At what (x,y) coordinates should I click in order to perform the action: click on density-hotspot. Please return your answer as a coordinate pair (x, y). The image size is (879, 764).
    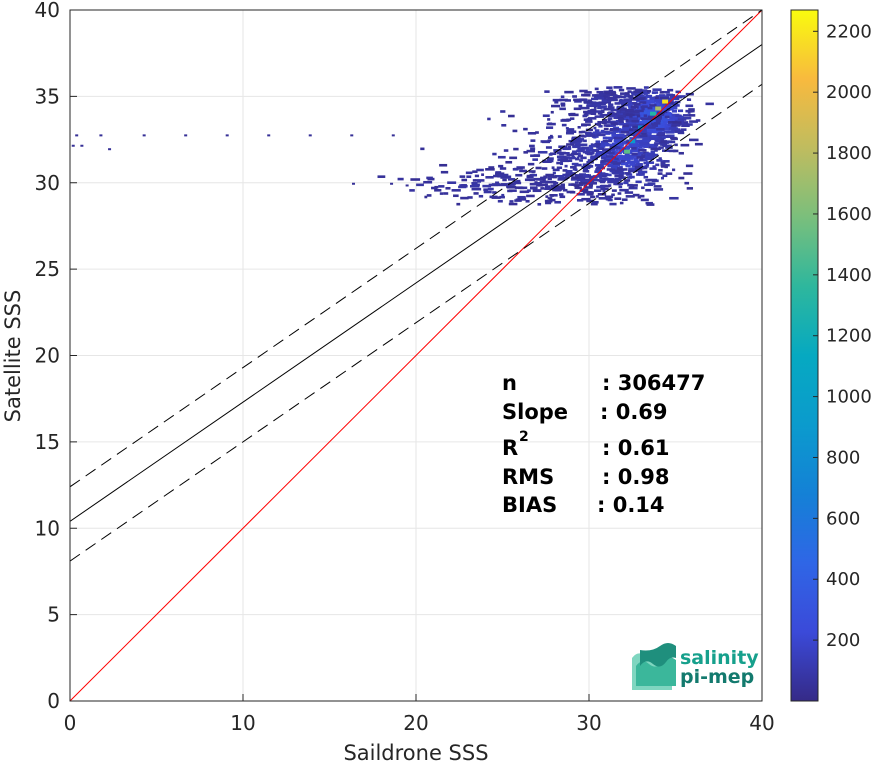
    Looking at the image, I should click on (658, 108).